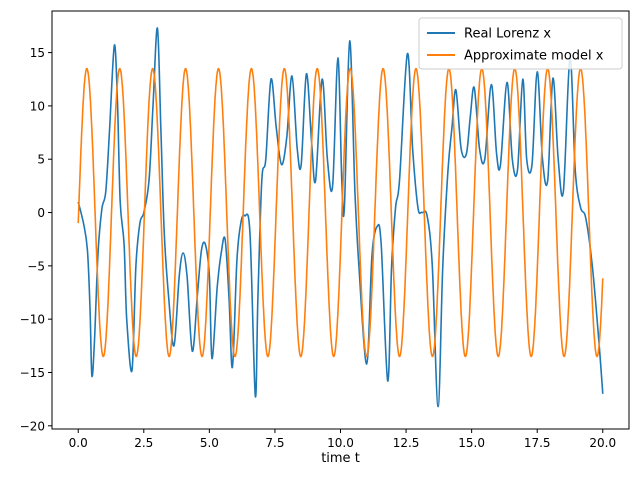 The image size is (640, 480). What do you see at coordinates (37, 106) in the screenshot?
I see `y-tick-label: 10` at bounding box center [37, 106].